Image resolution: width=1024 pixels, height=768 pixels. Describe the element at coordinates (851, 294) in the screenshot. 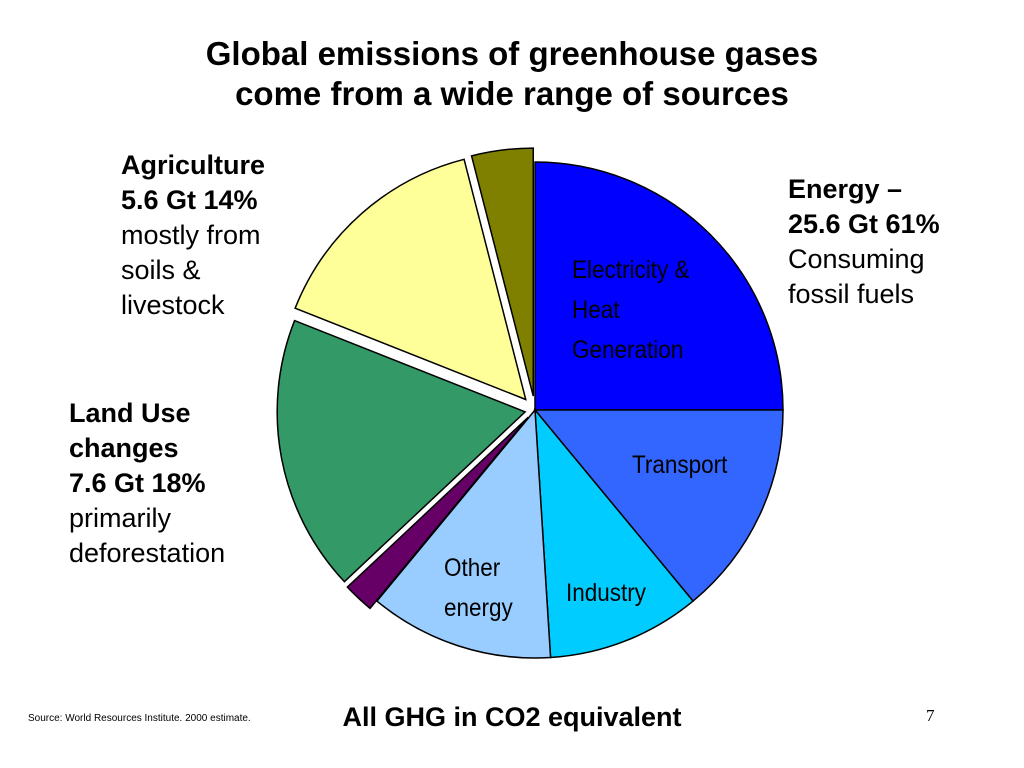

I see `energy-desc-2: fossil fuels` at that location.